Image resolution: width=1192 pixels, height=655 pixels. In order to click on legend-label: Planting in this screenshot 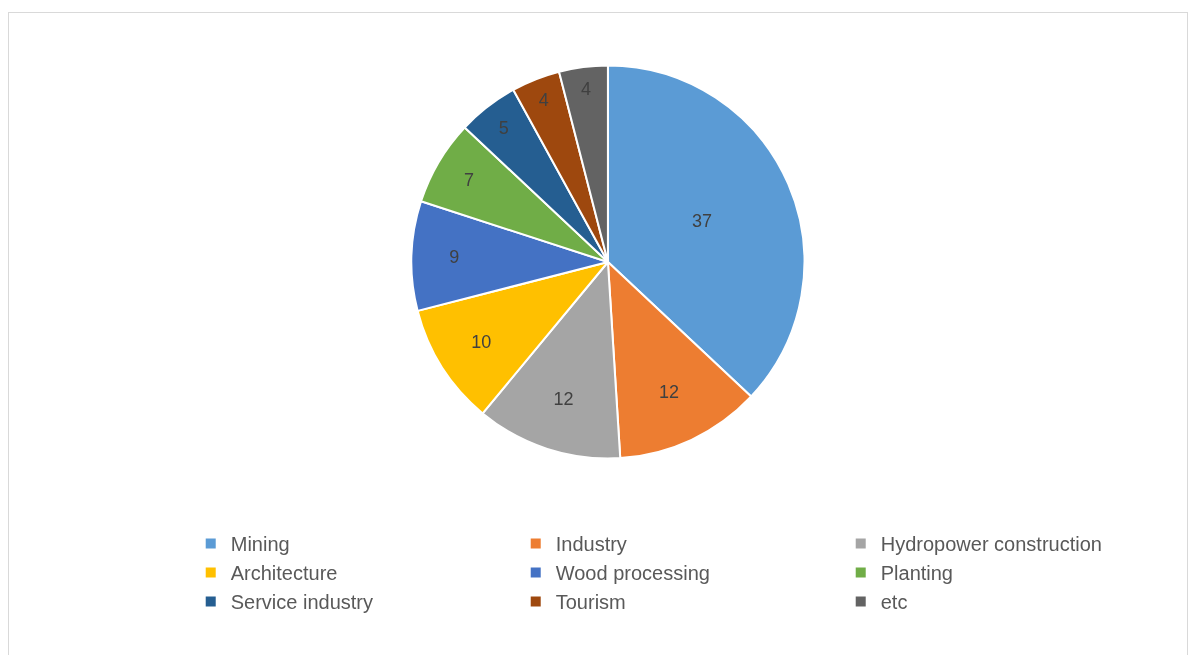, I will do `click(916, 573)`.